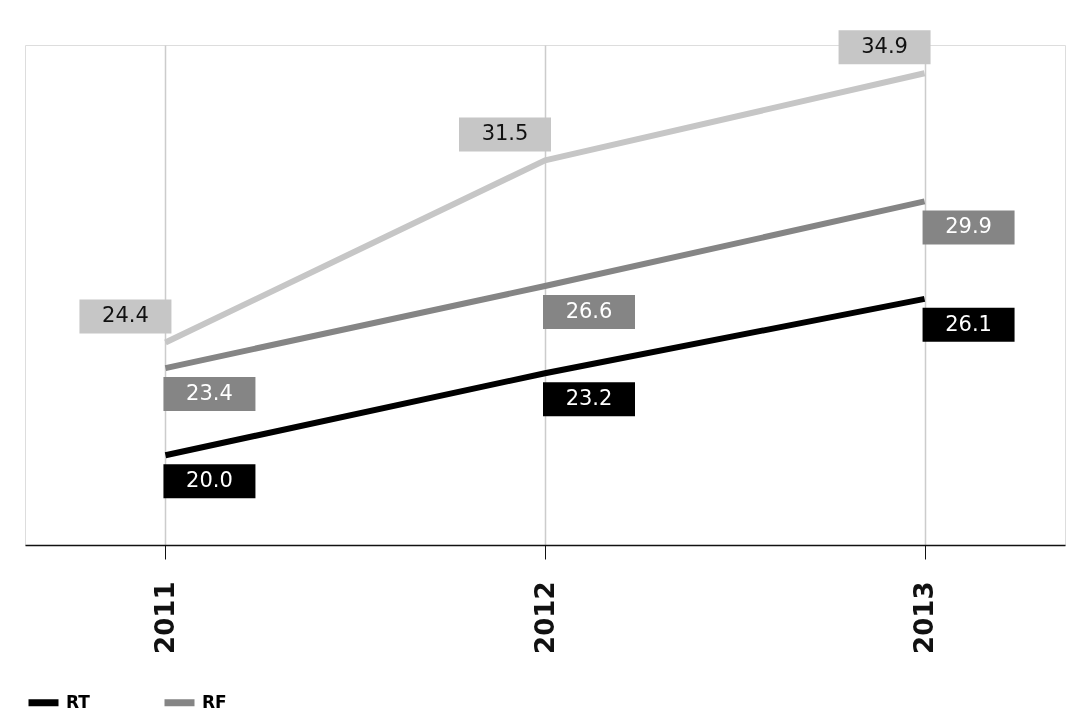 The width and height of the screenshot is (1091, 717). What do you see at coordinates (78, 701) in the screenshot?
I see `legend-label: RT` at bounding box center [78, 701].